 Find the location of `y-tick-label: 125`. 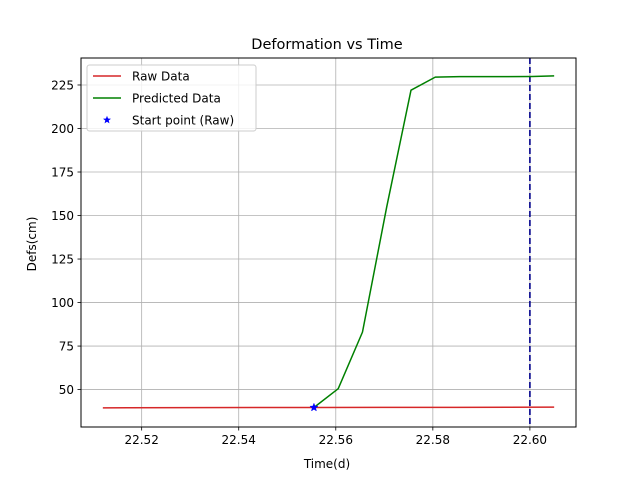

y-tick-label: 125 is located at coordinates (62, 260).